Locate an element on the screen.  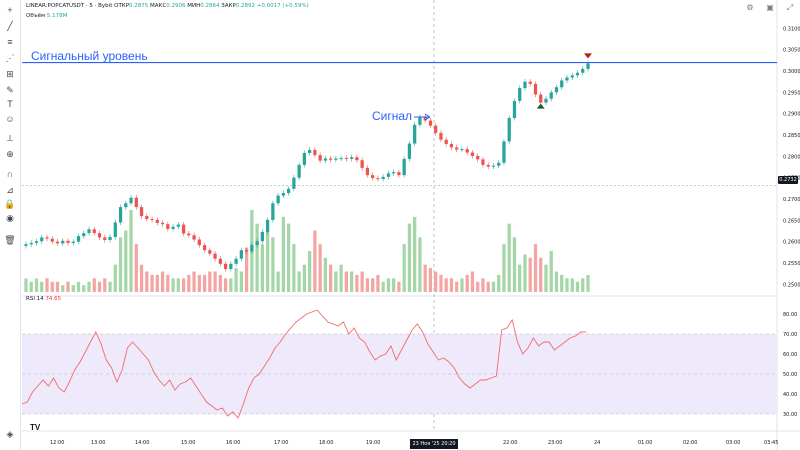
rsi-tick-label: 70.00 is located at coordinates (790, 335).